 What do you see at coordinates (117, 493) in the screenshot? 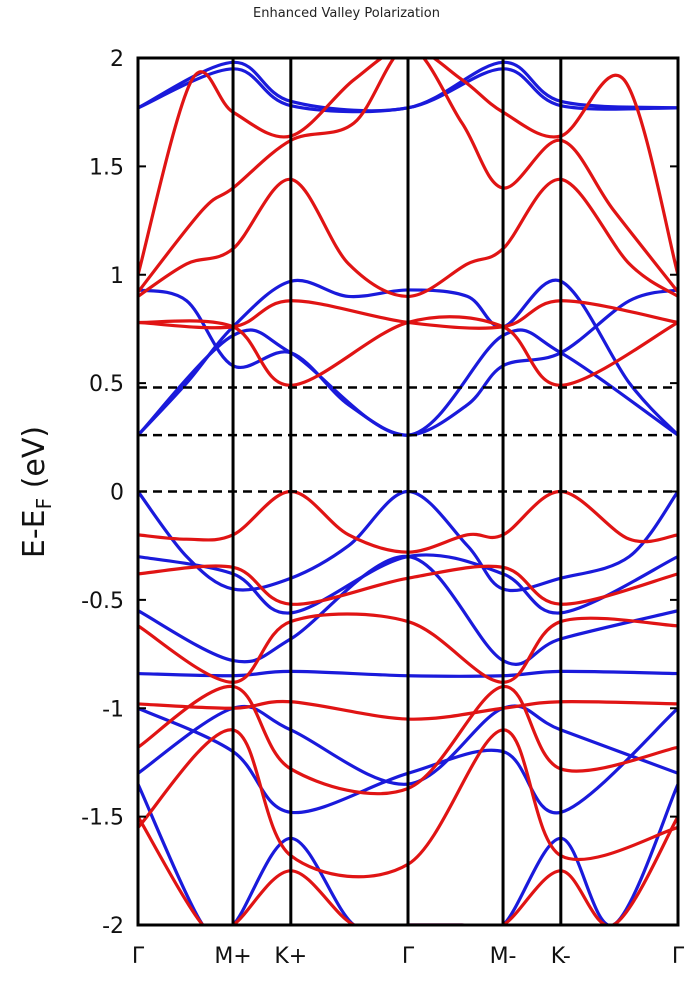
I see `y-tick-label-4: 0` at bounding box center [117, 493].